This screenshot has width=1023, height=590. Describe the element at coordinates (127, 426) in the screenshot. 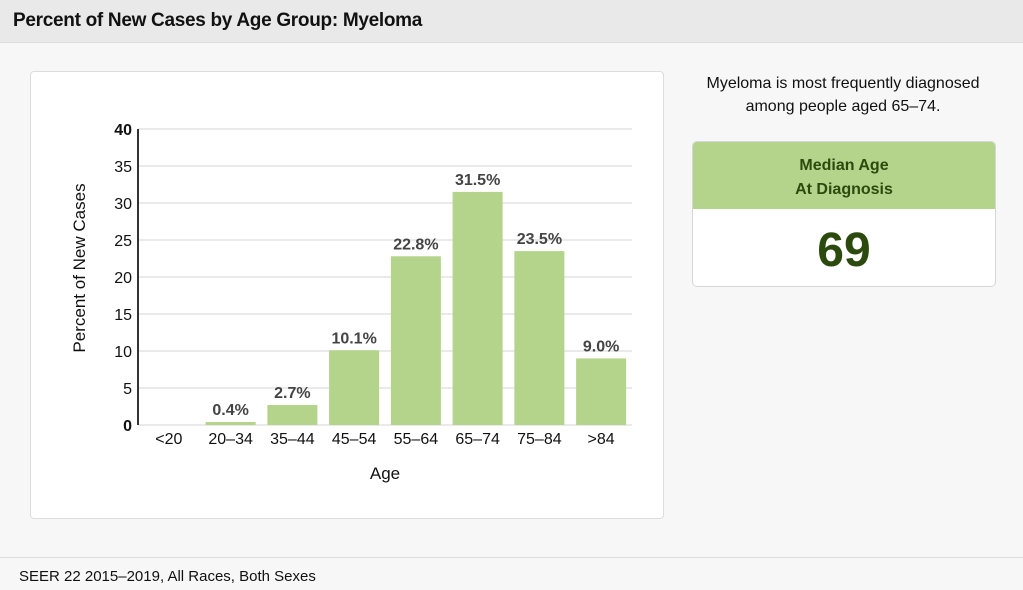

I see `y-tick-label: 0` at that location.